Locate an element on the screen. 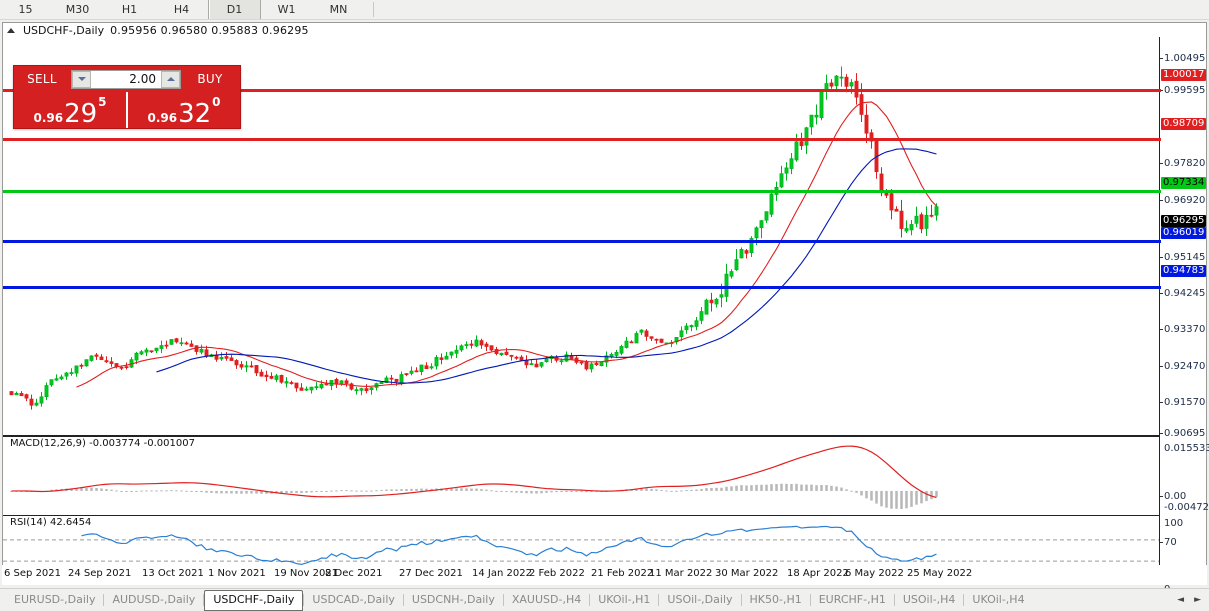  trade-panel-top-row: SELL 2.00 BUY is located at coordinates (127, 79).